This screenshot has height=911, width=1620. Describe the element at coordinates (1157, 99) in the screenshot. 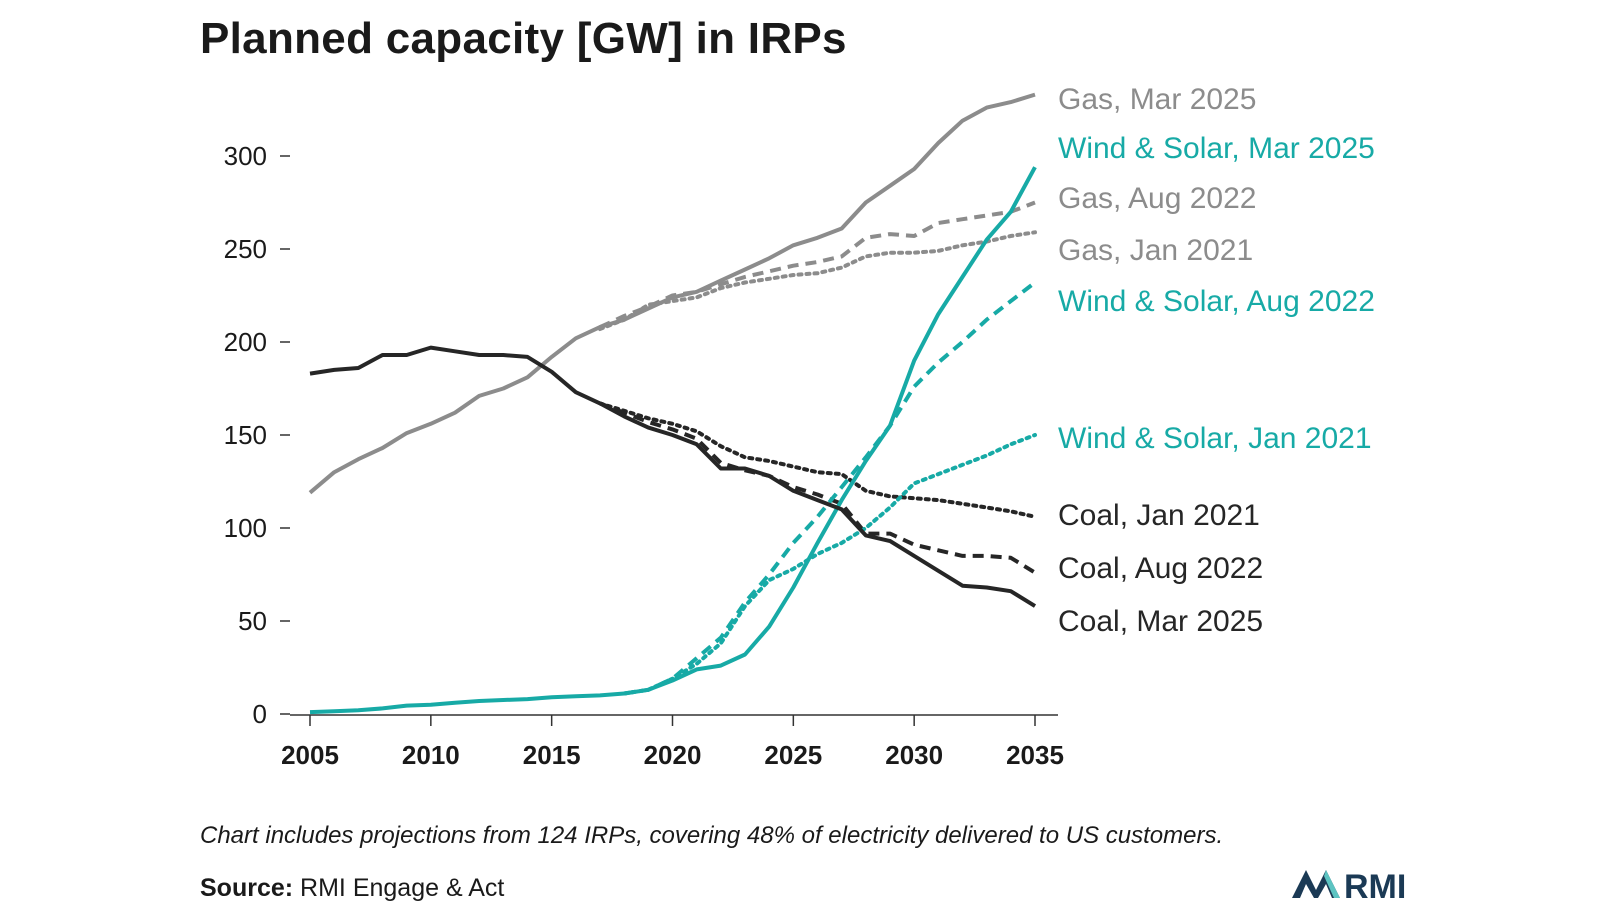

I see `series-label: Gas, Mar 2025` at that location.